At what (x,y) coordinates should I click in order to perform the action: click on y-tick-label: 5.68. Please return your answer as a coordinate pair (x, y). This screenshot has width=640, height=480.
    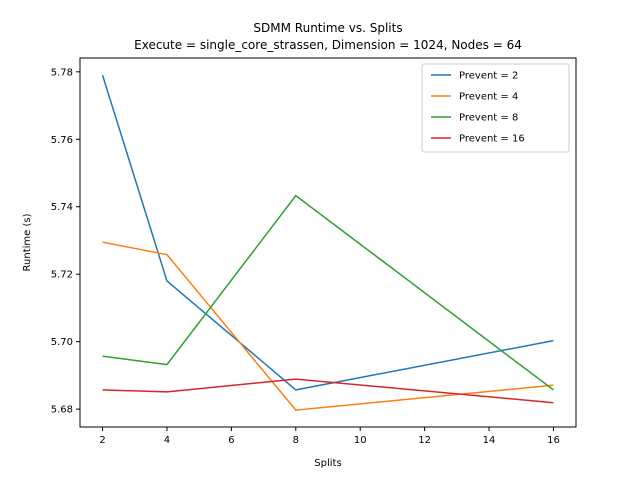
    Looking at the image, I should click on (62, 410).